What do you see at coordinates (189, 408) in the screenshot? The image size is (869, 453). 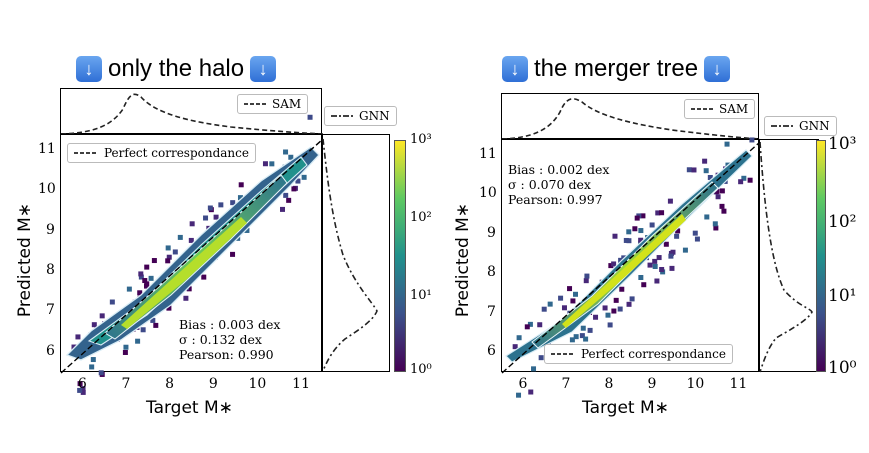 I see `x-axis-label-halo: Target M∗` at bounding box center [189, 408].